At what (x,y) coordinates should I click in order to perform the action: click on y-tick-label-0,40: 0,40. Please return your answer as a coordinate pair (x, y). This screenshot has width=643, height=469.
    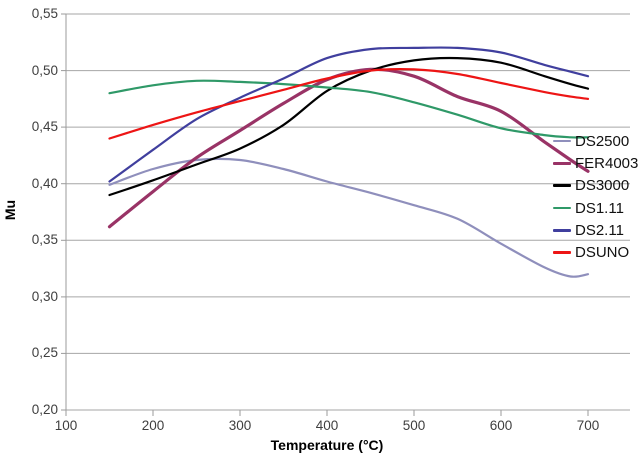
    Looking at the image, I should click on (44, 183).